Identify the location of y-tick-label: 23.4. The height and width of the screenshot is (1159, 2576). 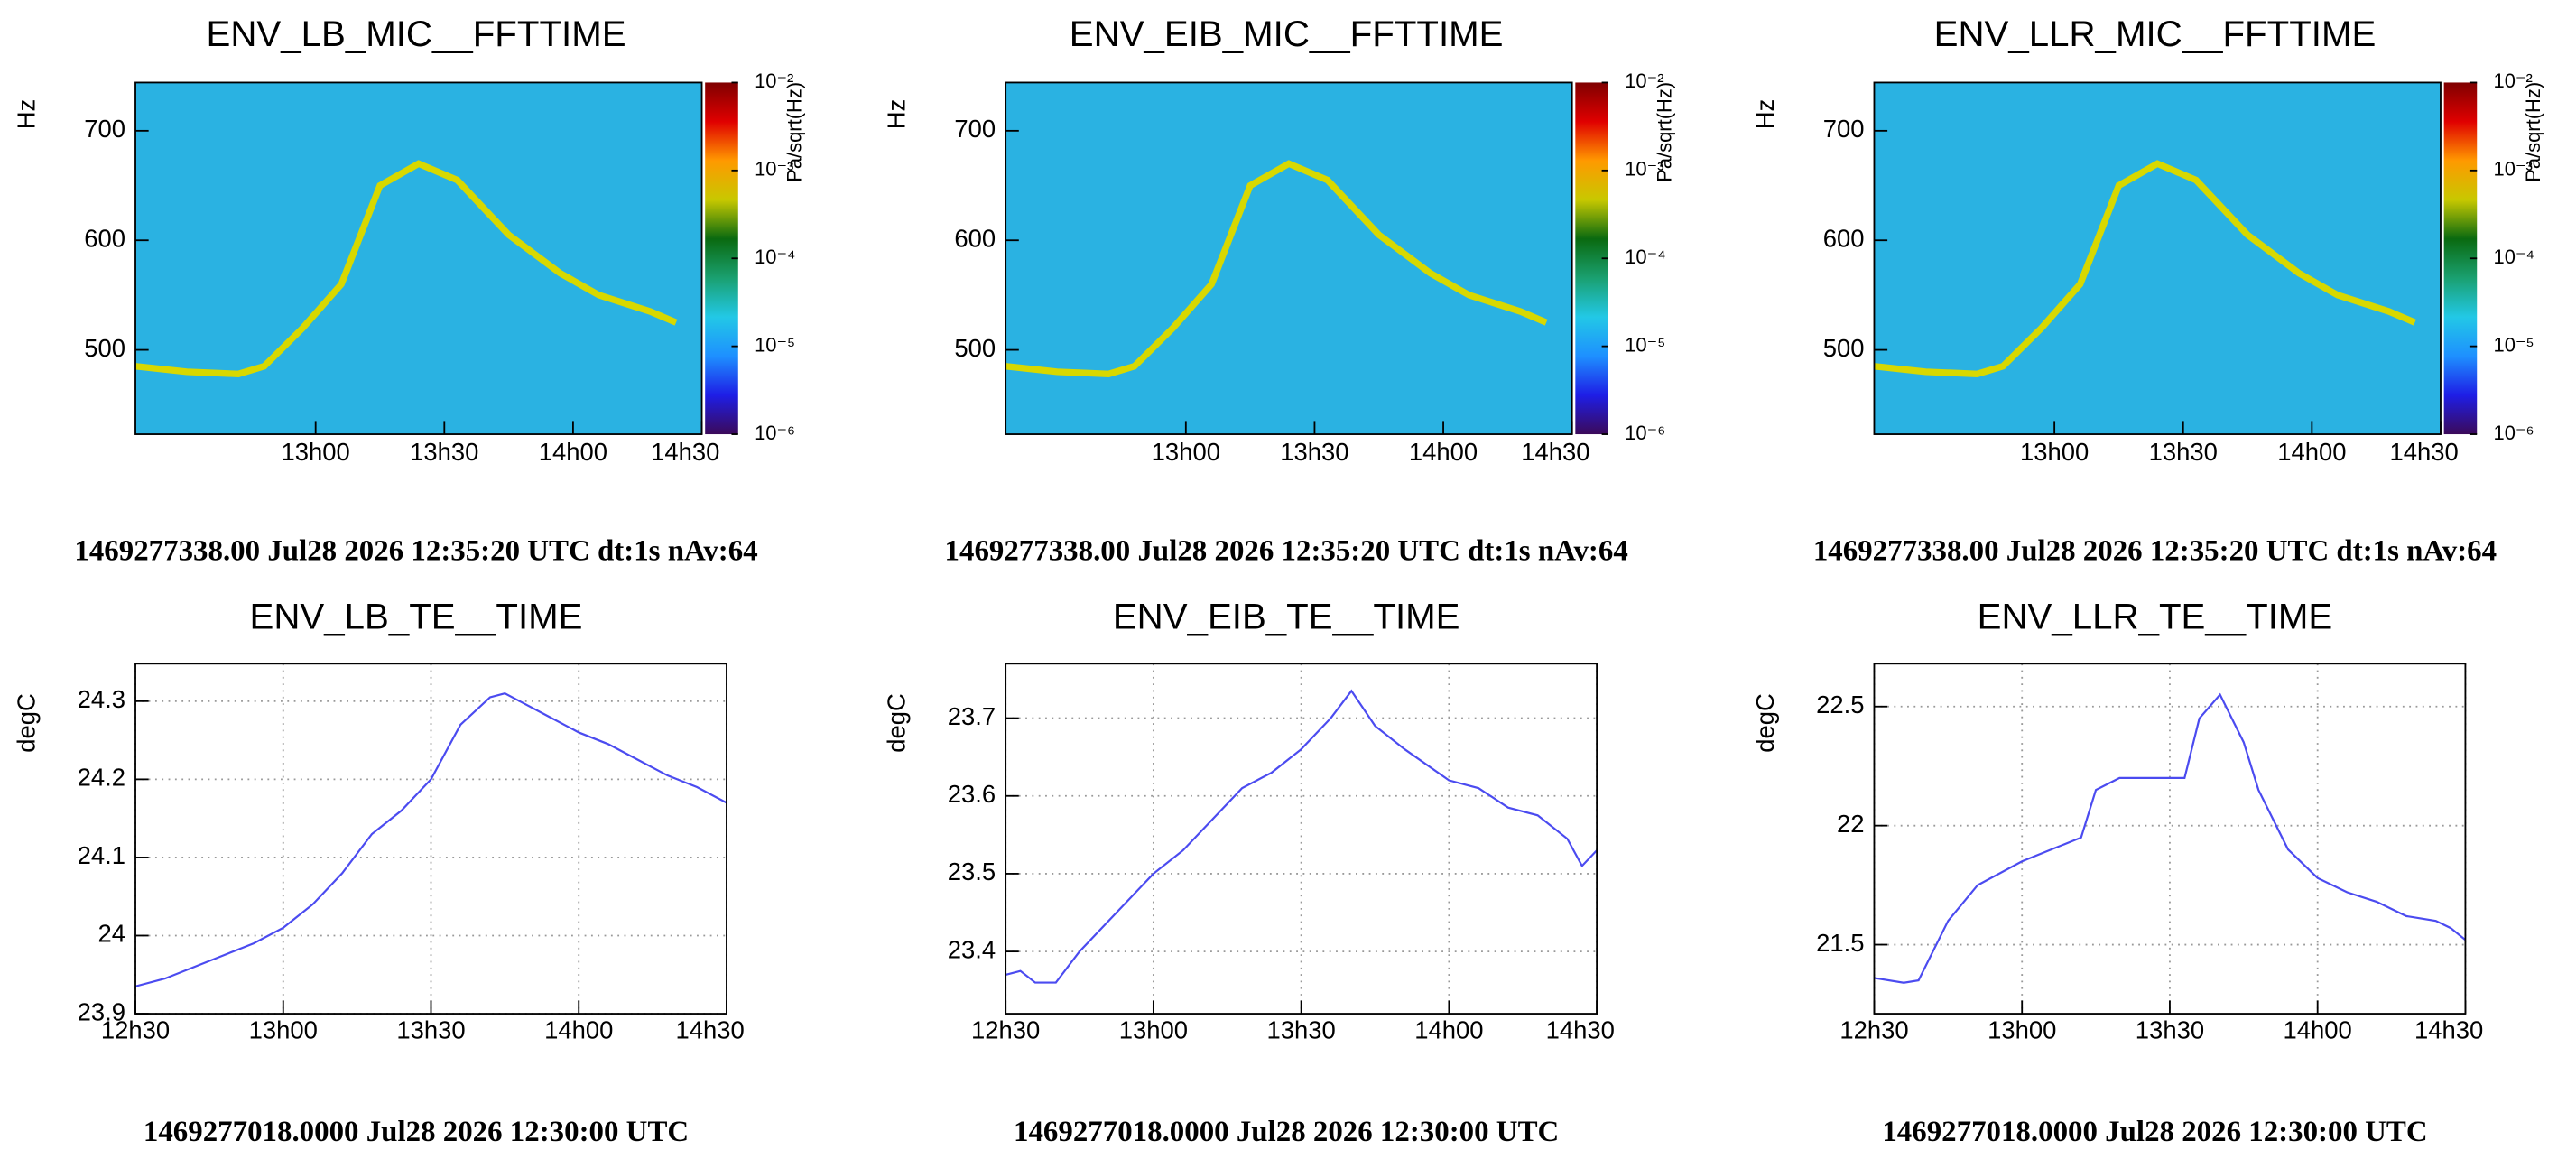
(972, 949).